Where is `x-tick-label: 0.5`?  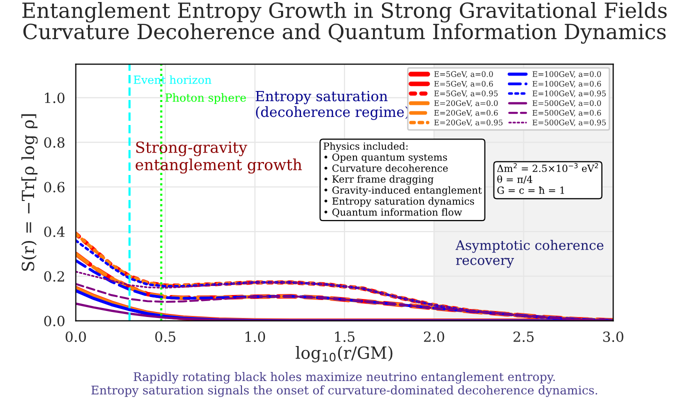
x-tick-label: 0.5 is located at coordinates (165, 336).